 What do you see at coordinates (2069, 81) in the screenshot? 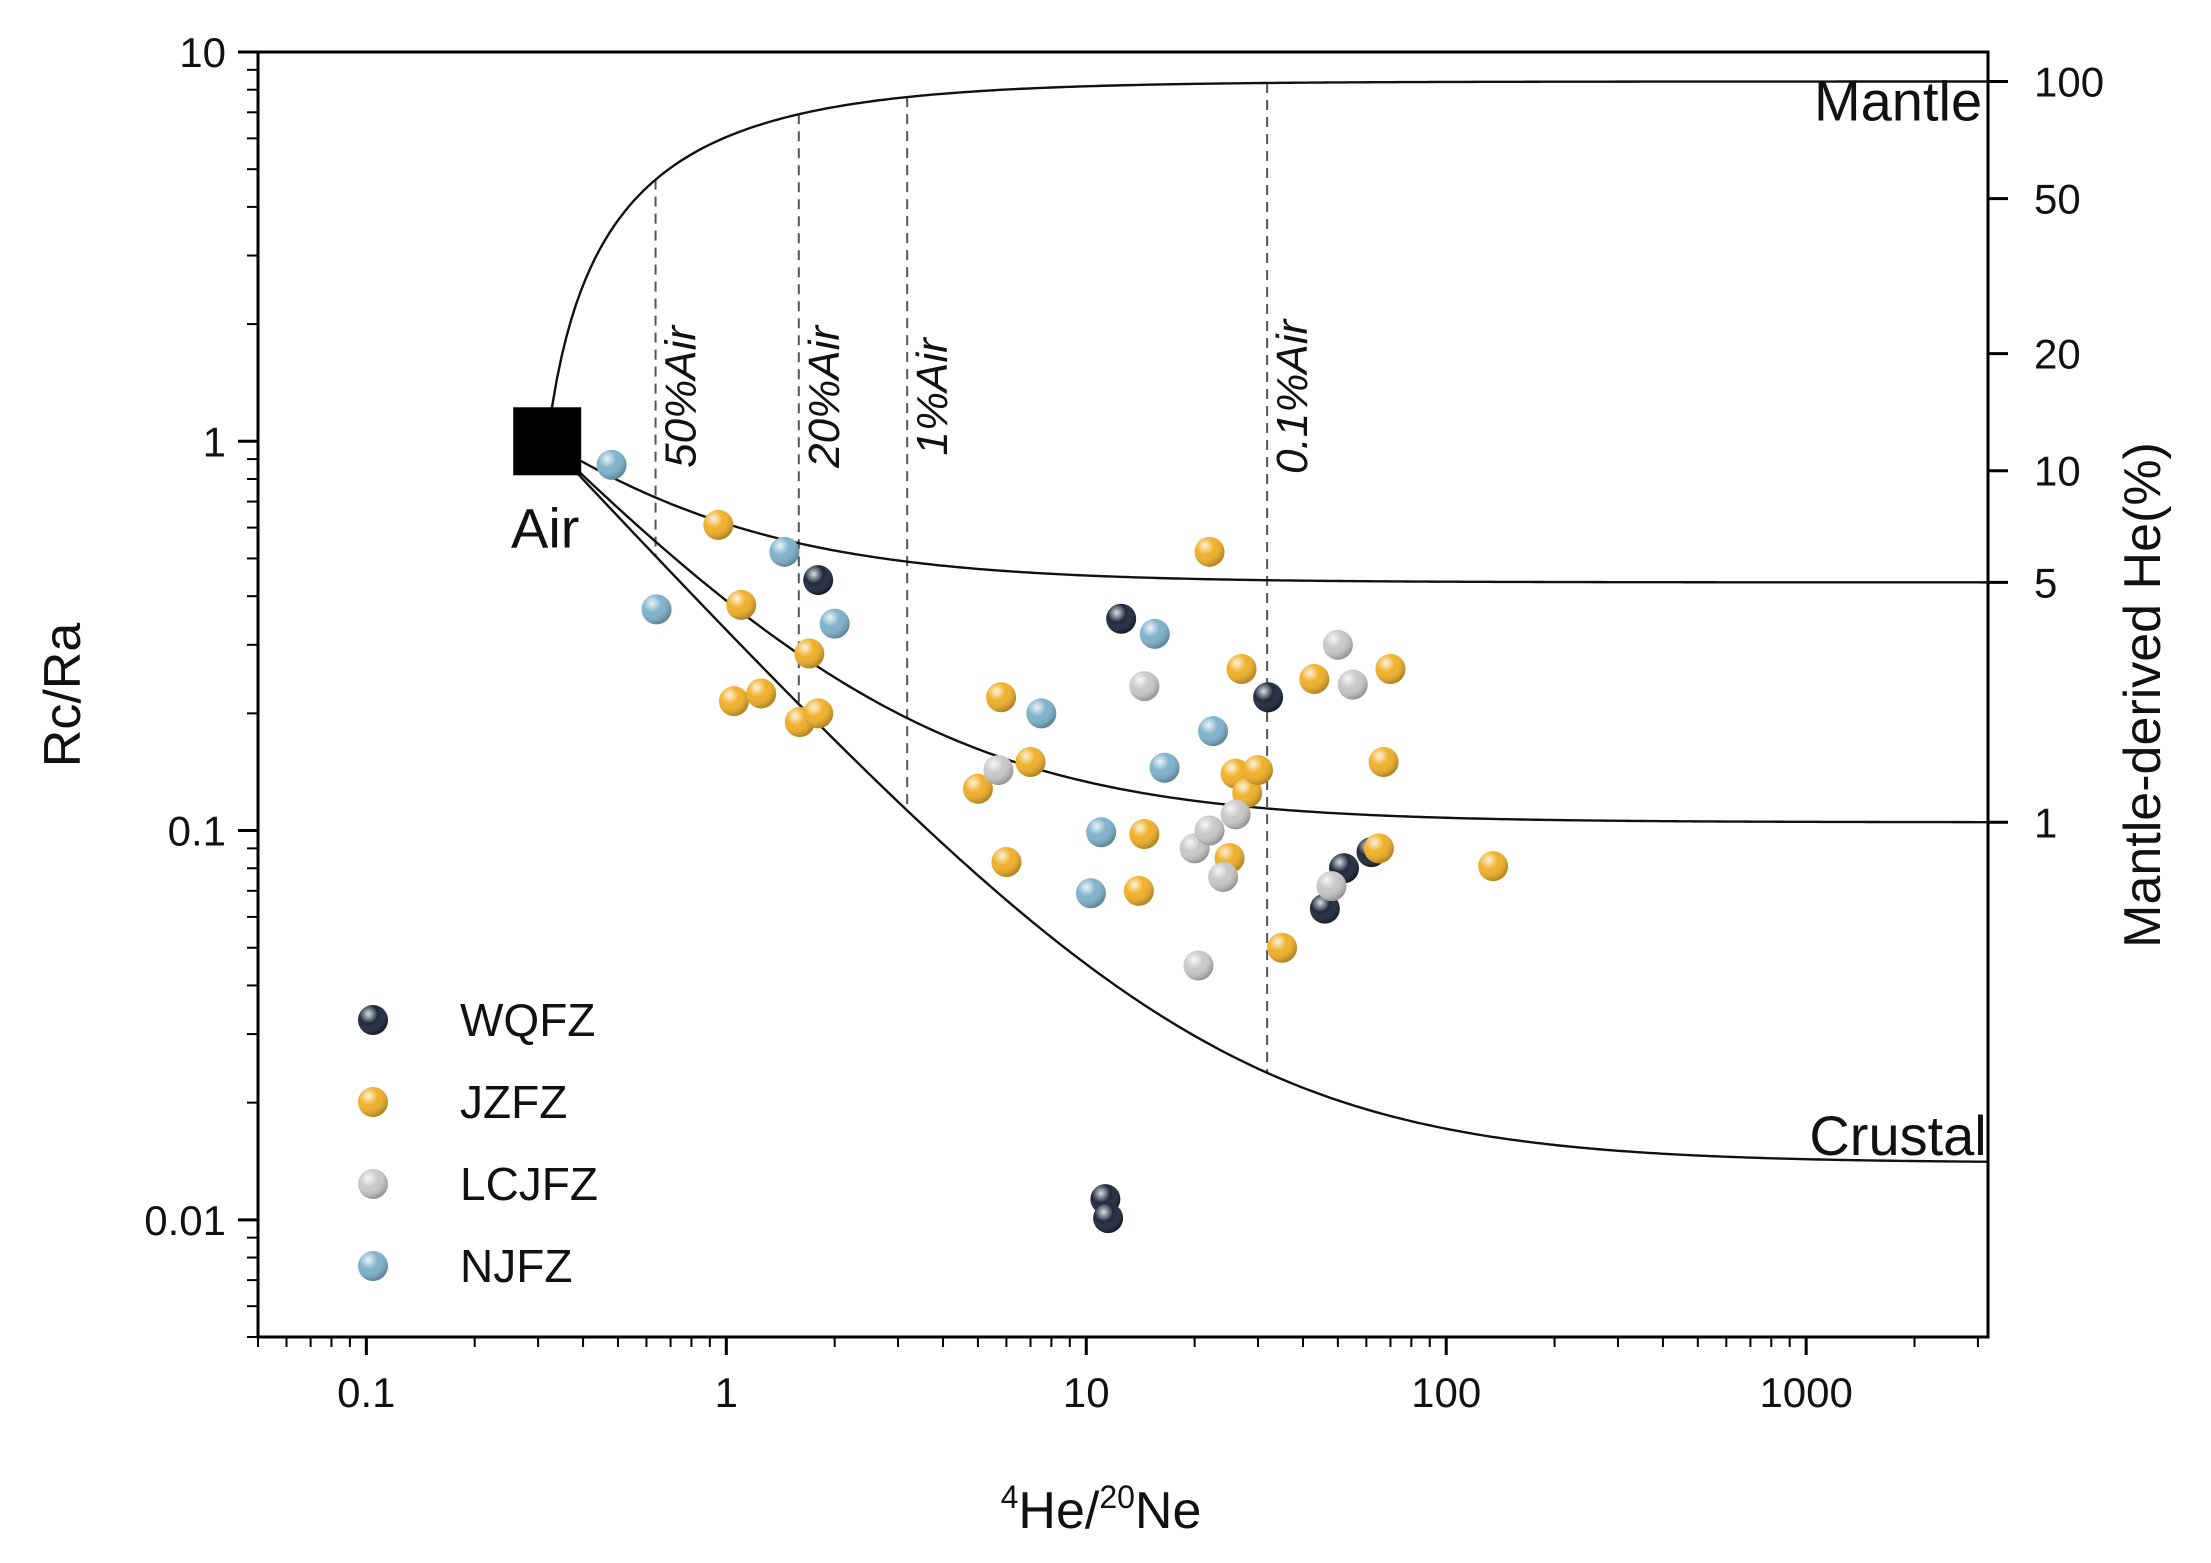
I see `y2-tick-label-100: 100` at bounding box center [2069, 81].